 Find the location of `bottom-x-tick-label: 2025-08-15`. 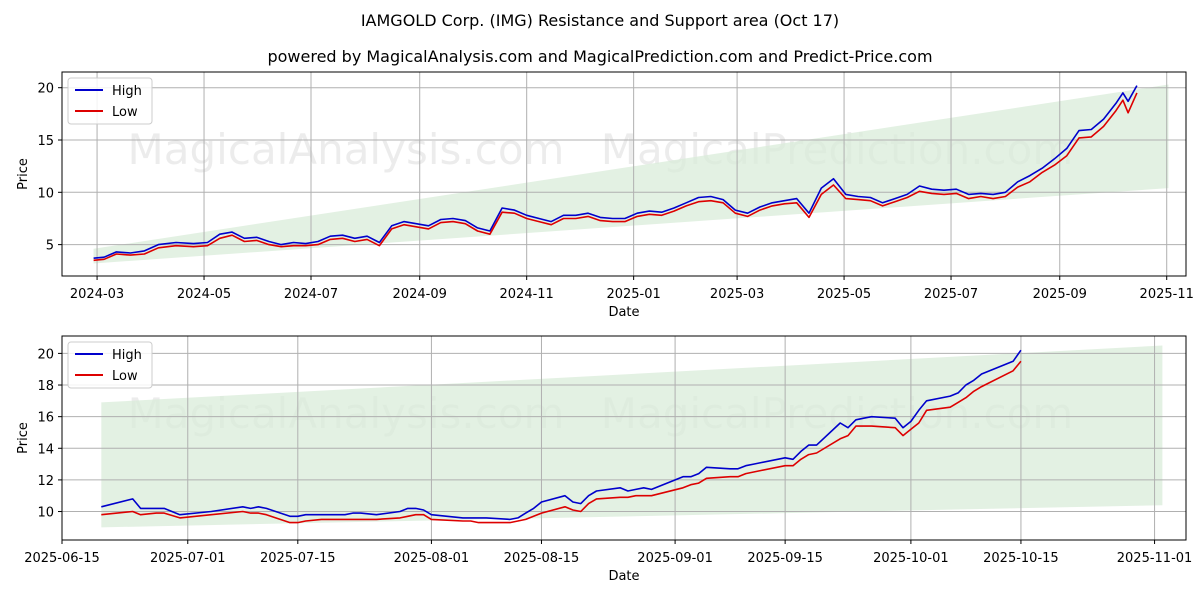

bottom-x-tick-label: 2025-08-15 is located at coordinates (542, 558).